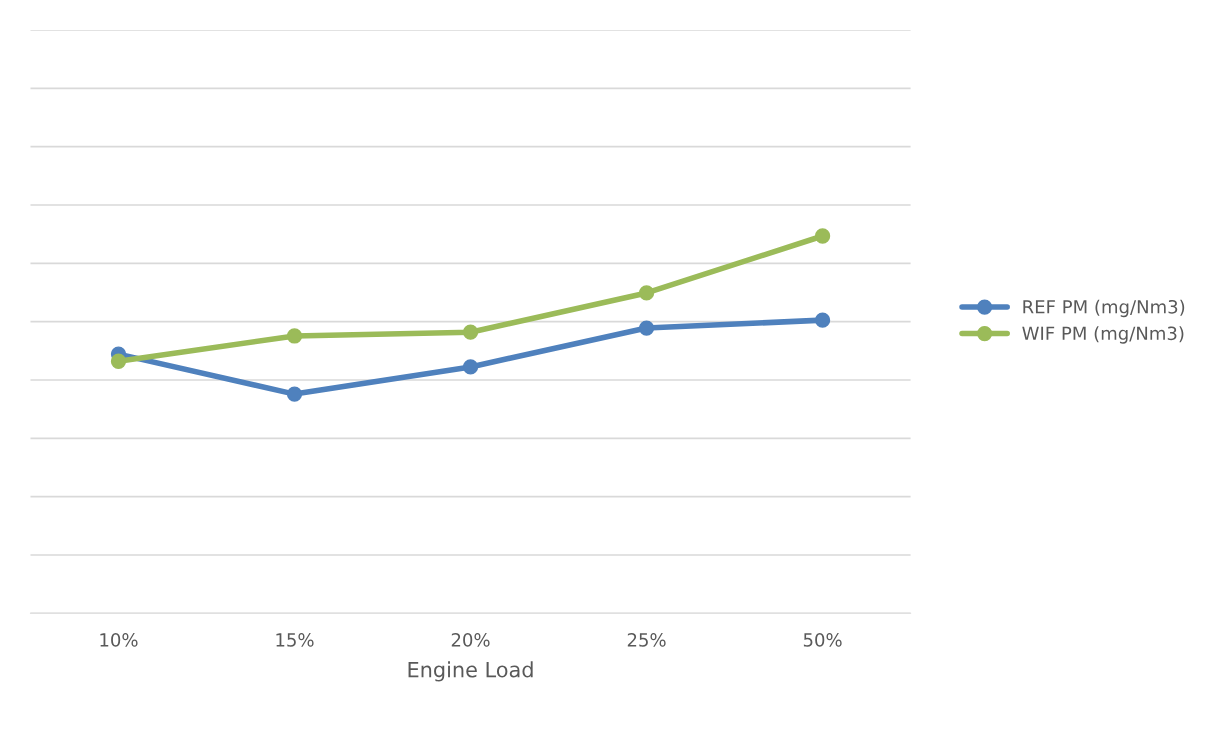 Image resolution: width=1219 pixels, height=731 pixels. I want to click on x-tick-label: 10%, so click(119, 640).